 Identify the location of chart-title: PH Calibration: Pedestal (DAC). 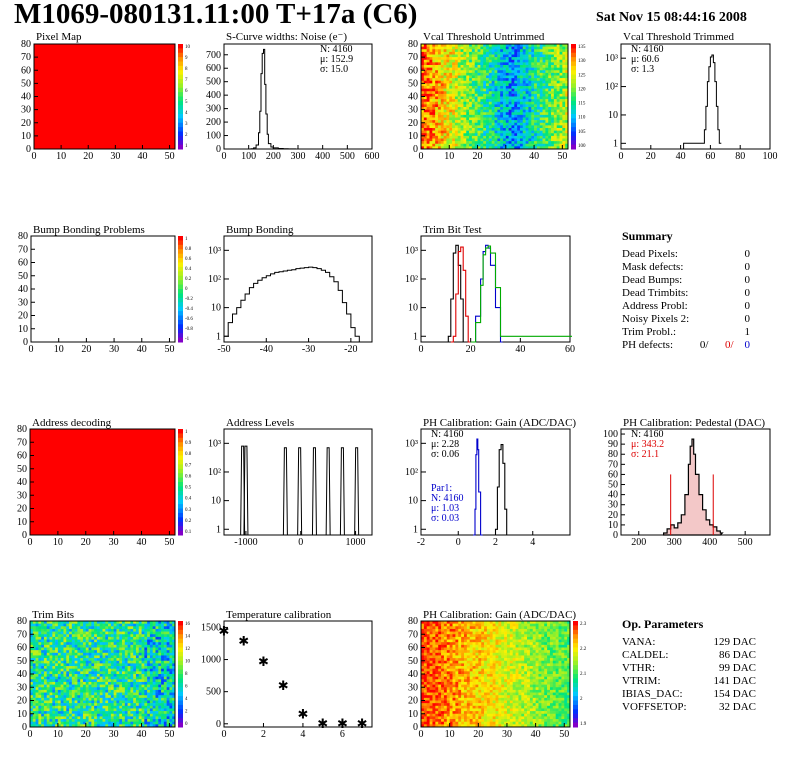
(694, 423).